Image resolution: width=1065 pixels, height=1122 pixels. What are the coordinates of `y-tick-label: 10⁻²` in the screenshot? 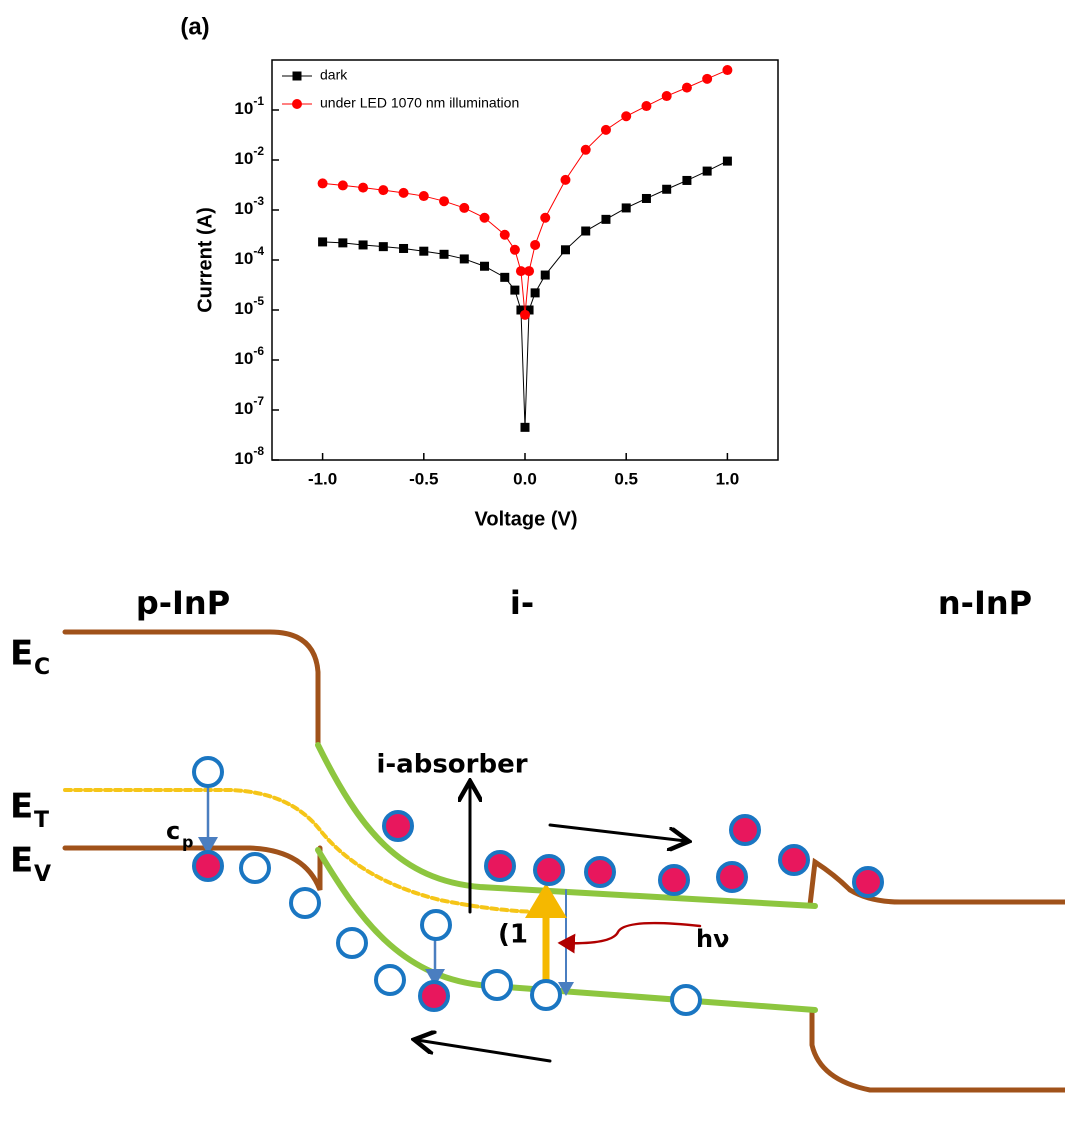 It's located at (249, 156).